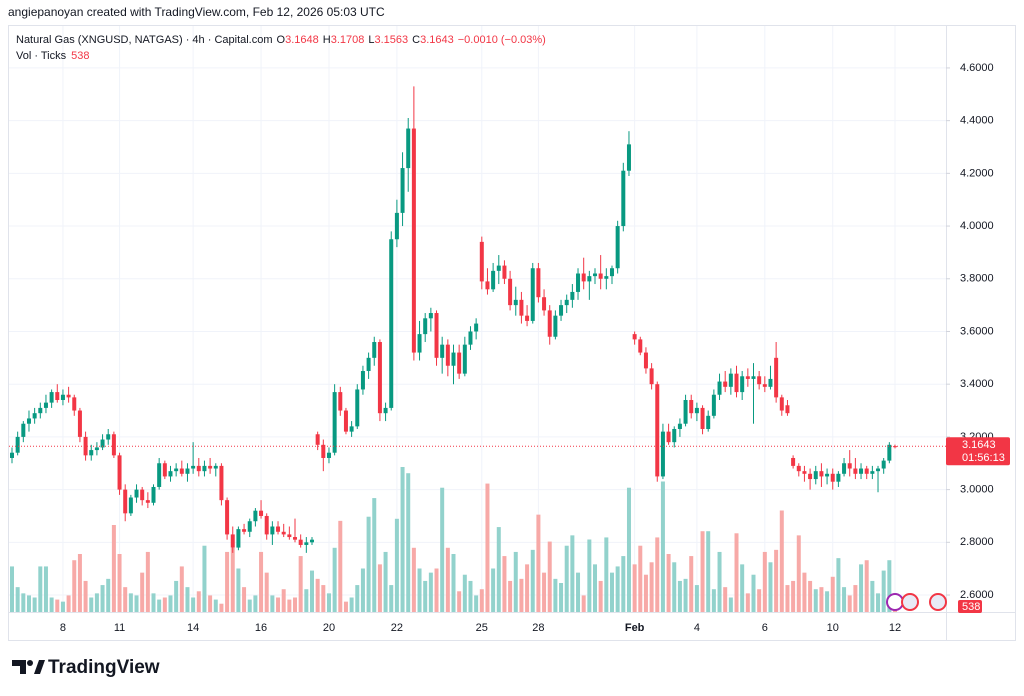 The image size is (1024, 696). Describe the element at coordinates (765, 628) in the screenshot. I see `x-tick-label: 6` at that location.